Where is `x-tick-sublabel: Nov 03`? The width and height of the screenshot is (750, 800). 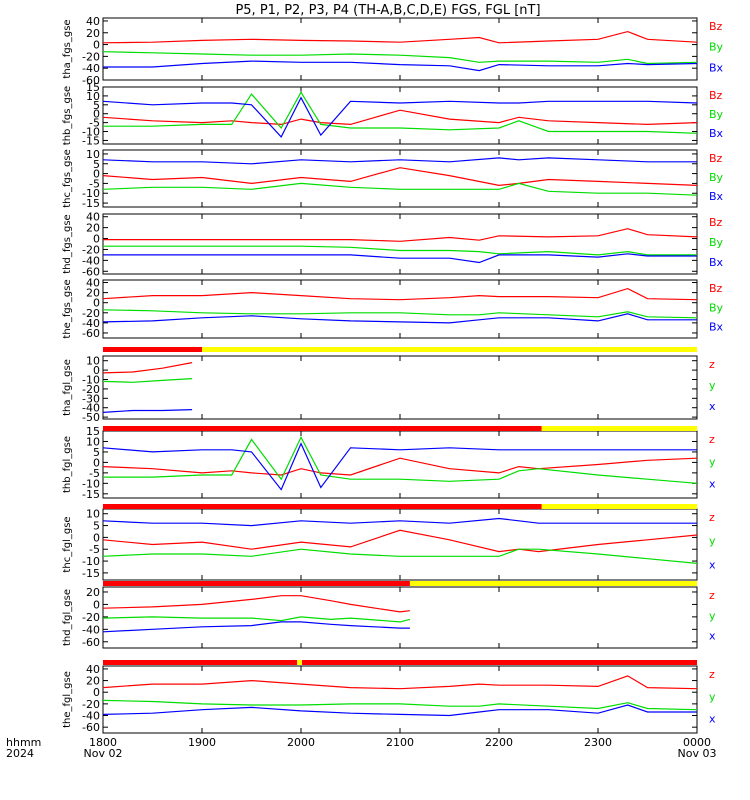 x-tick-sublabel: Nov 03 is located at coordinates (697, 753).